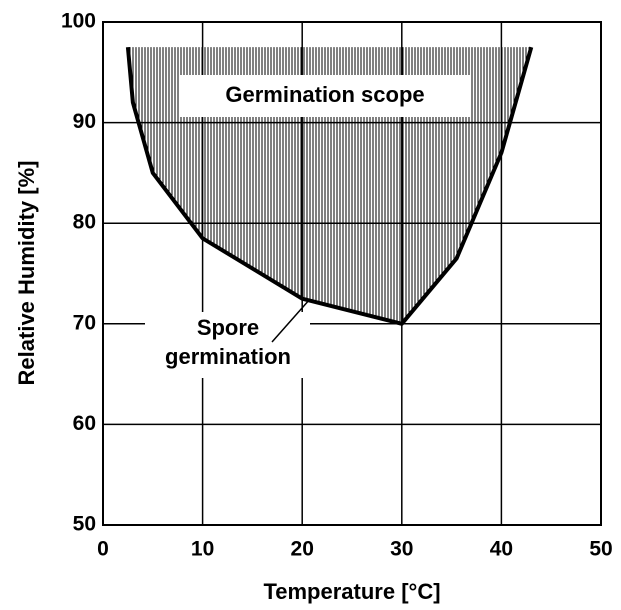  Describe the element at coordinates (401, 549) in the screenshot. I see `x-tick-label: 30` at that location.